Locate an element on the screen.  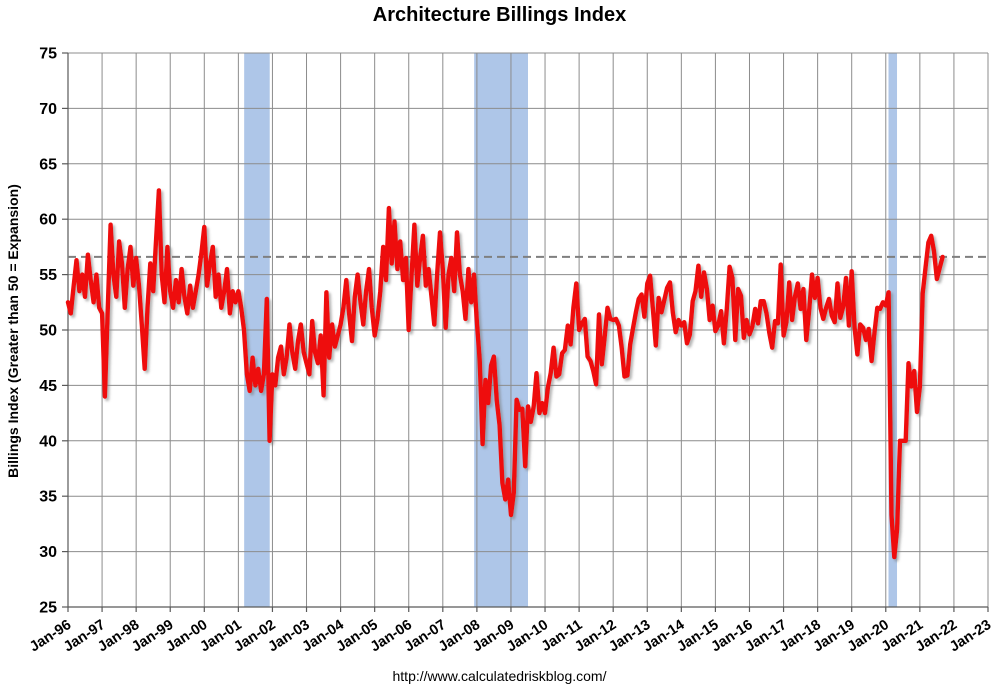
y-tick-label: 50 is located at coordinates (48, 331).